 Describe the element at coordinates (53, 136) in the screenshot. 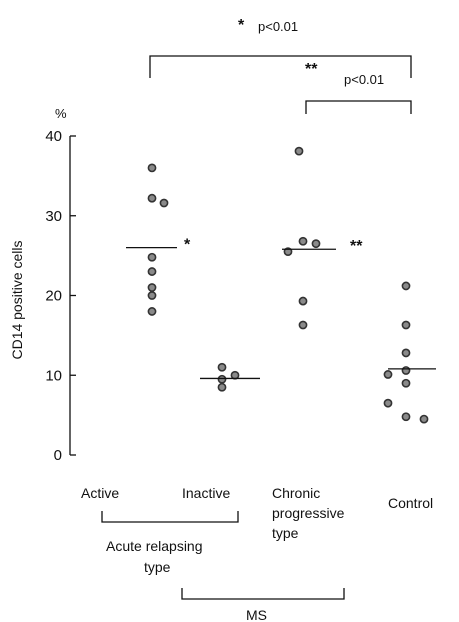

I see `y-tick-label: 40` at that location.